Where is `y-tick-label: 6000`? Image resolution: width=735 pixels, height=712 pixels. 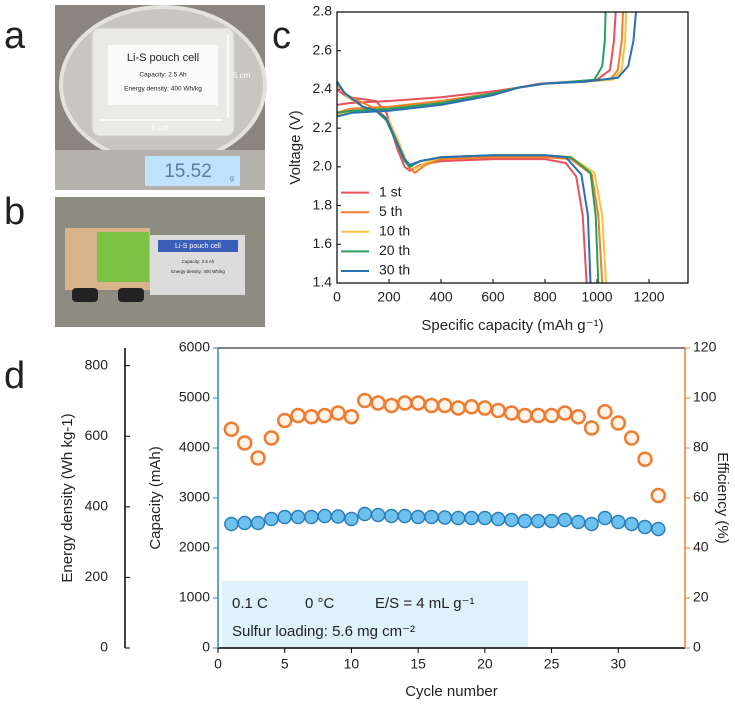 y-tick-label: 6000 is located at coordinates (194, 347).